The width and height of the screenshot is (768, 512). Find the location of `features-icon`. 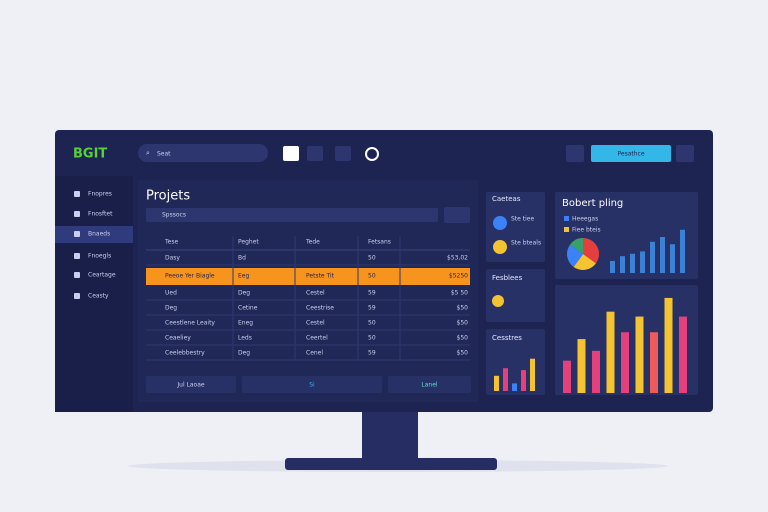

features-icon is located at coordinates (498, 301).